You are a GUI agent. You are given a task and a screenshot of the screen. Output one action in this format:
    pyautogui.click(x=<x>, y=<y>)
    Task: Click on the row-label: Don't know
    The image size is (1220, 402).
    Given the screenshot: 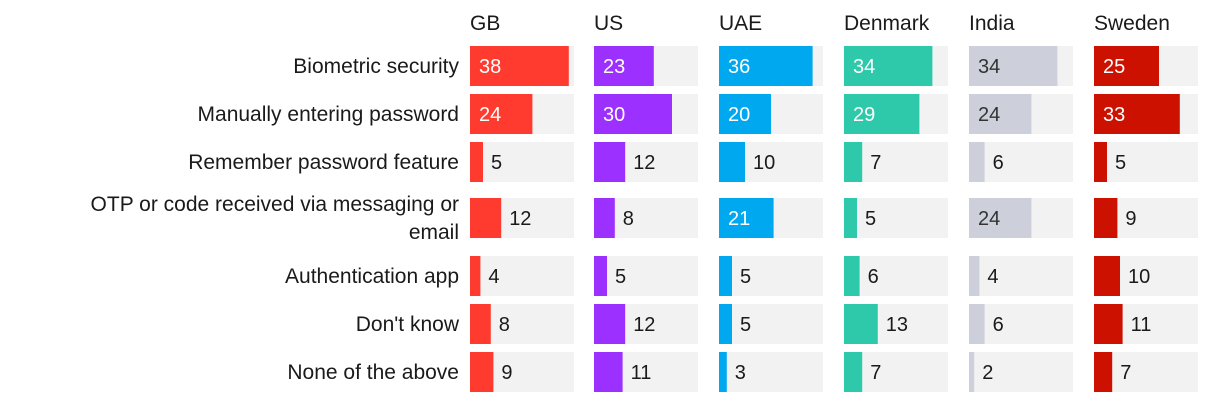 What is the action you would take?
    pyautogui.click(x=408, y=324)
    